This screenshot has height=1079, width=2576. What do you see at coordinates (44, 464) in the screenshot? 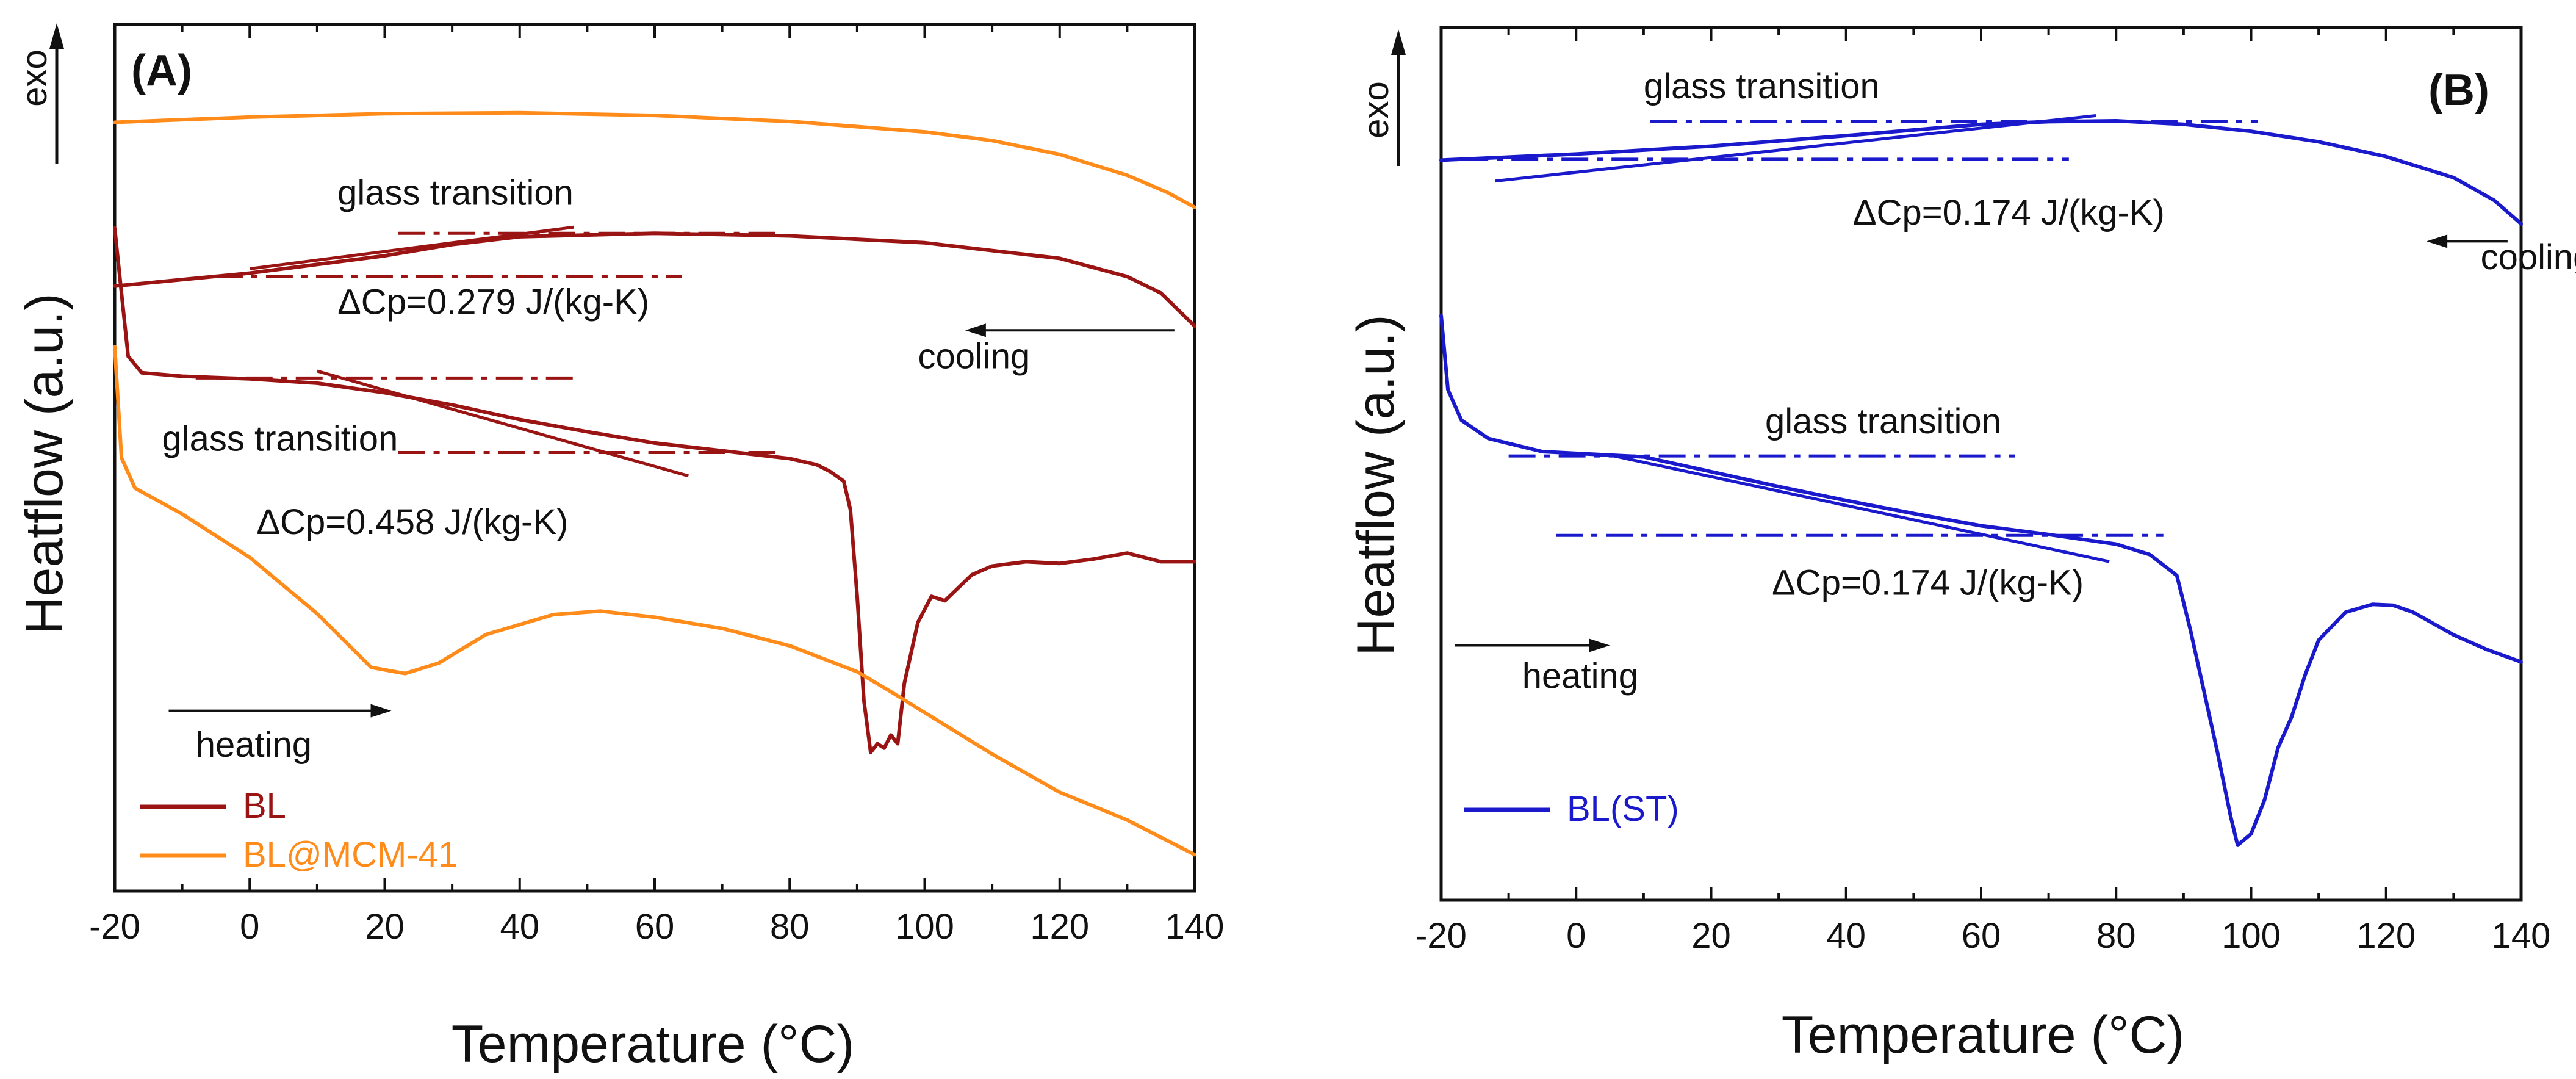
I see `panel-a-y-axis-title: Heatflow (a.u.)` at bounding box center [44, 464].